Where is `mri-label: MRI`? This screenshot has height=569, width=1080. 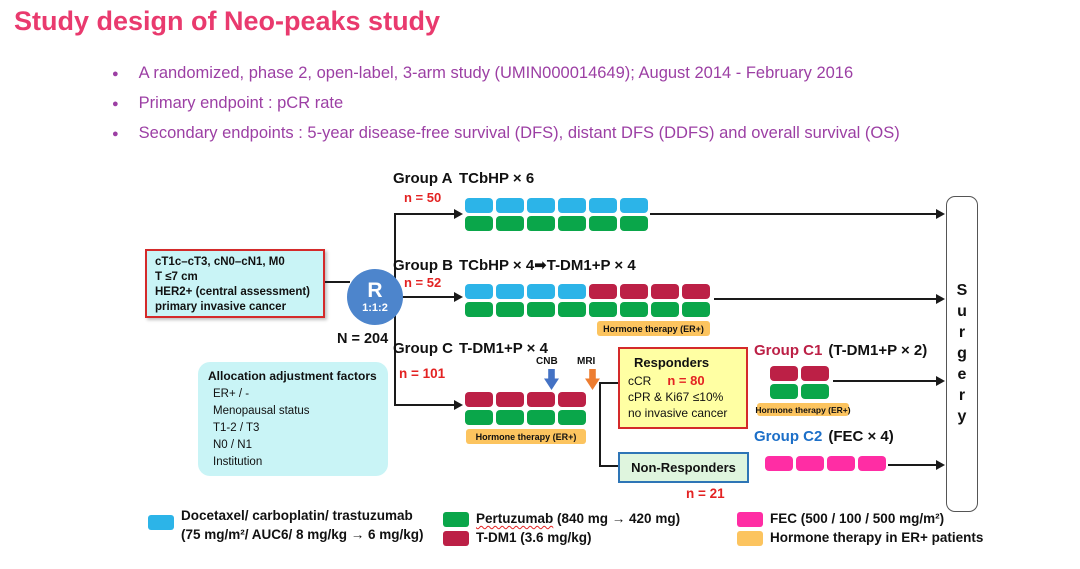 mri-label: MRI is located at coordinates (586, 361).